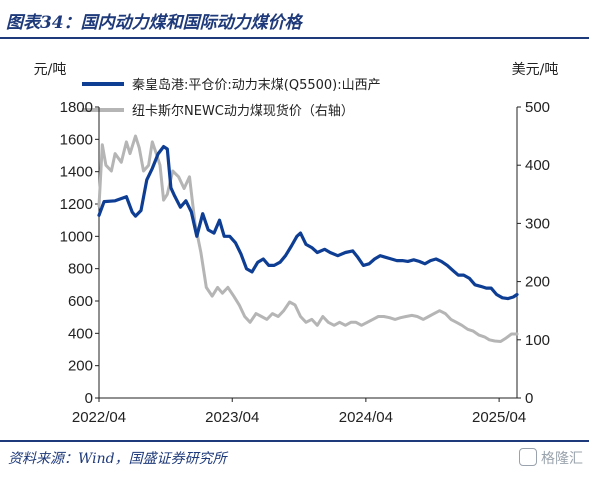 This screenshot has height=478, width=589. I want to click on left-tick-label: 1800, so click(76, 107).